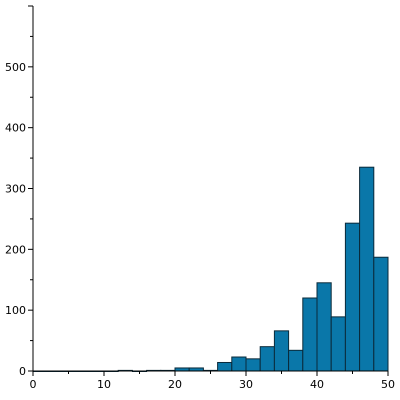  I want to click on y-tick-label: 200, so click(15, 249).